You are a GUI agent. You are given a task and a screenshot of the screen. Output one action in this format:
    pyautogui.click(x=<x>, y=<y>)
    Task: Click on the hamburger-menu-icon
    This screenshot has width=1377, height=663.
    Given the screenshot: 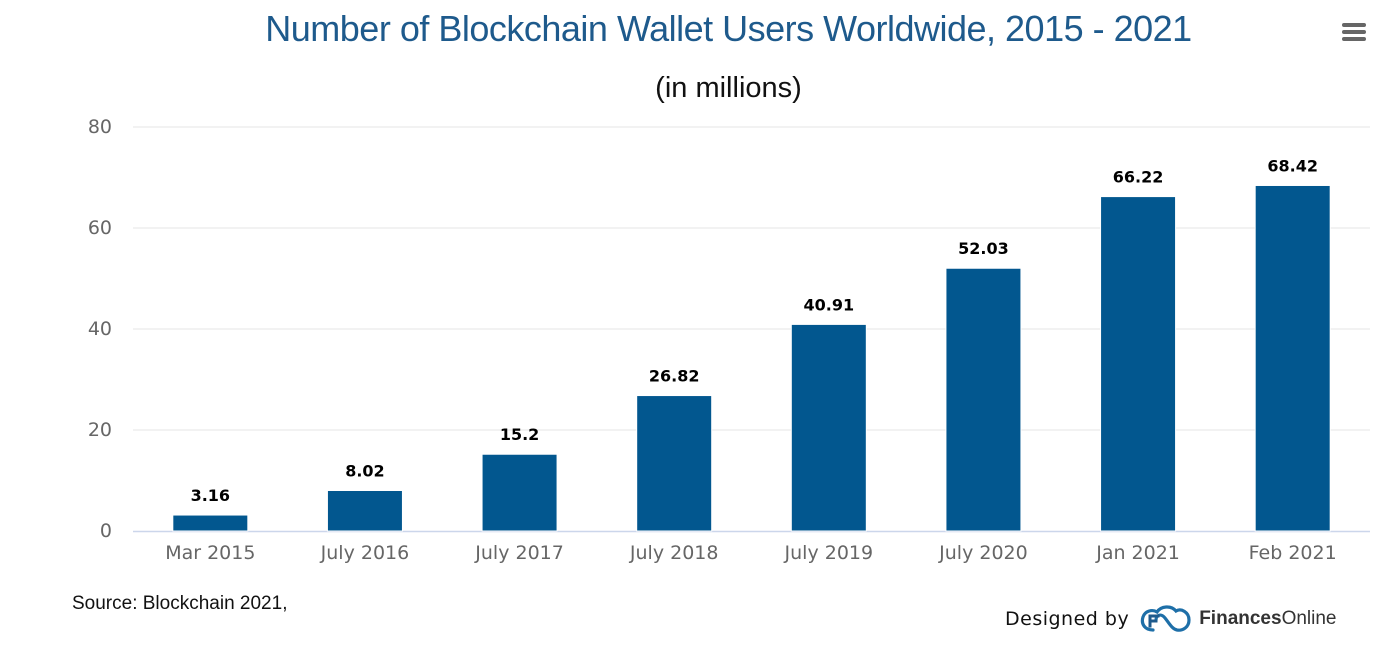 What is the action you would take?
    pyautogui.click(x=1354, y=32)
    